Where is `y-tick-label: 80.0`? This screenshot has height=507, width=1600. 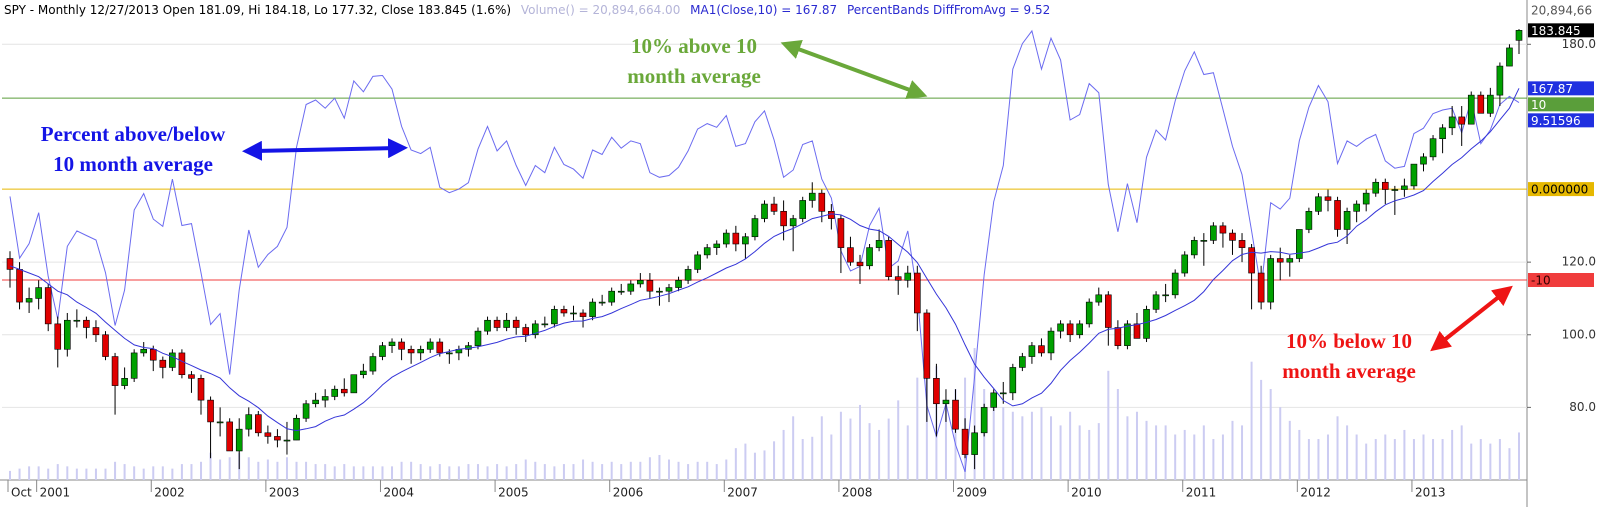 y-tick-label: 80.0 is located at coordinates (1582, 407).